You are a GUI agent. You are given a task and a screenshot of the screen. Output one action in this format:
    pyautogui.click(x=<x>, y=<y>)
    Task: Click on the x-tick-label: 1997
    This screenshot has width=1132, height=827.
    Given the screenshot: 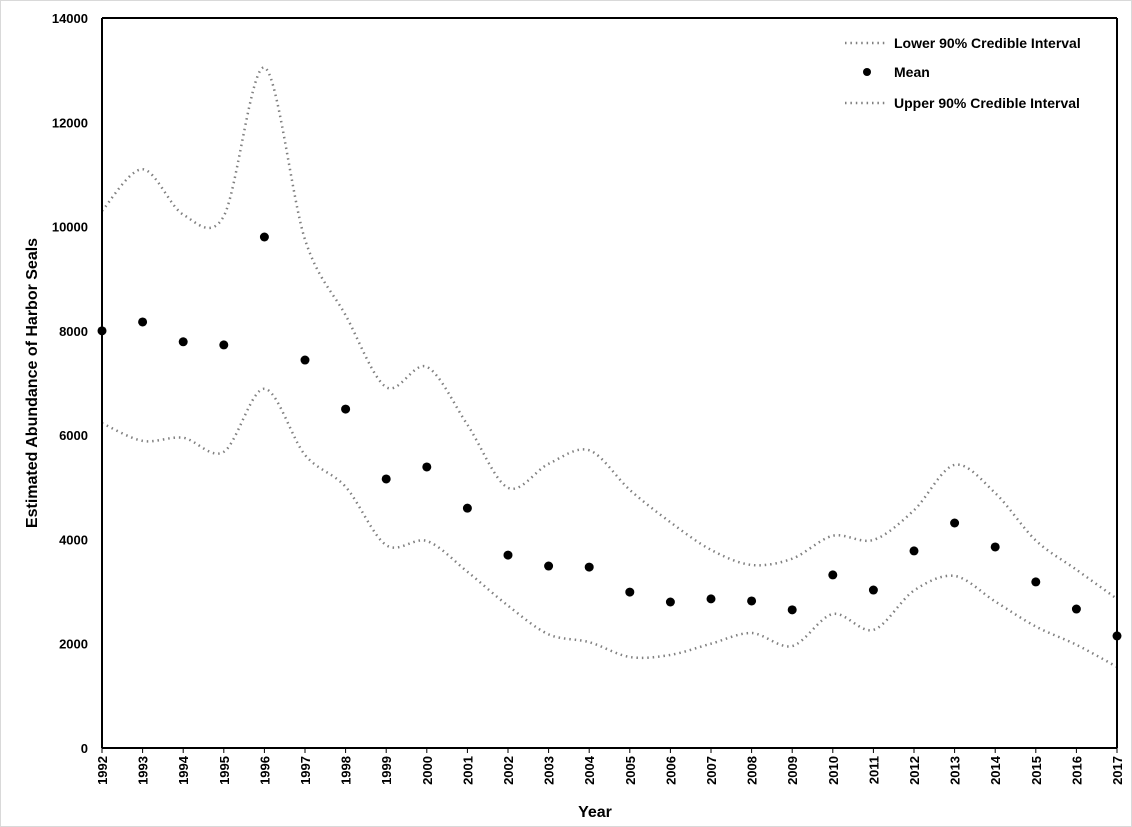 What is the action you would take?
    pyautogui.click(x=305, y=770)
    